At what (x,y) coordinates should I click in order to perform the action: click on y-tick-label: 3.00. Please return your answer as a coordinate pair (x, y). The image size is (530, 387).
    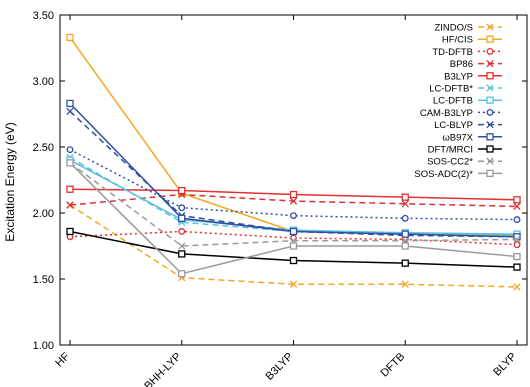
    Looking at the image, I should click on (43, 82).